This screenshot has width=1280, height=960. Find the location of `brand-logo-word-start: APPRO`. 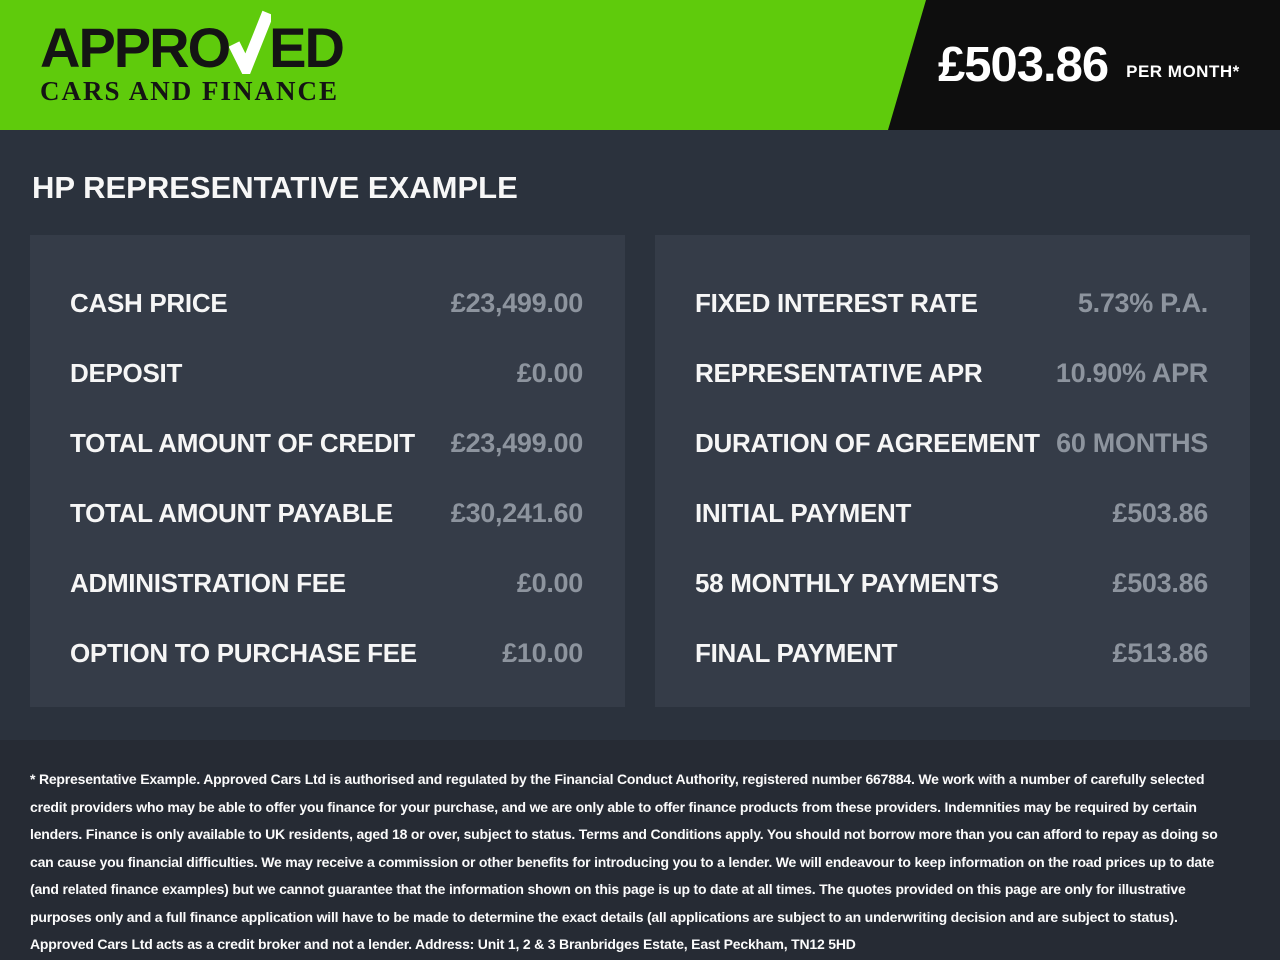

brand-logo-word-start: APPRO is located at coordinates (135, 47).